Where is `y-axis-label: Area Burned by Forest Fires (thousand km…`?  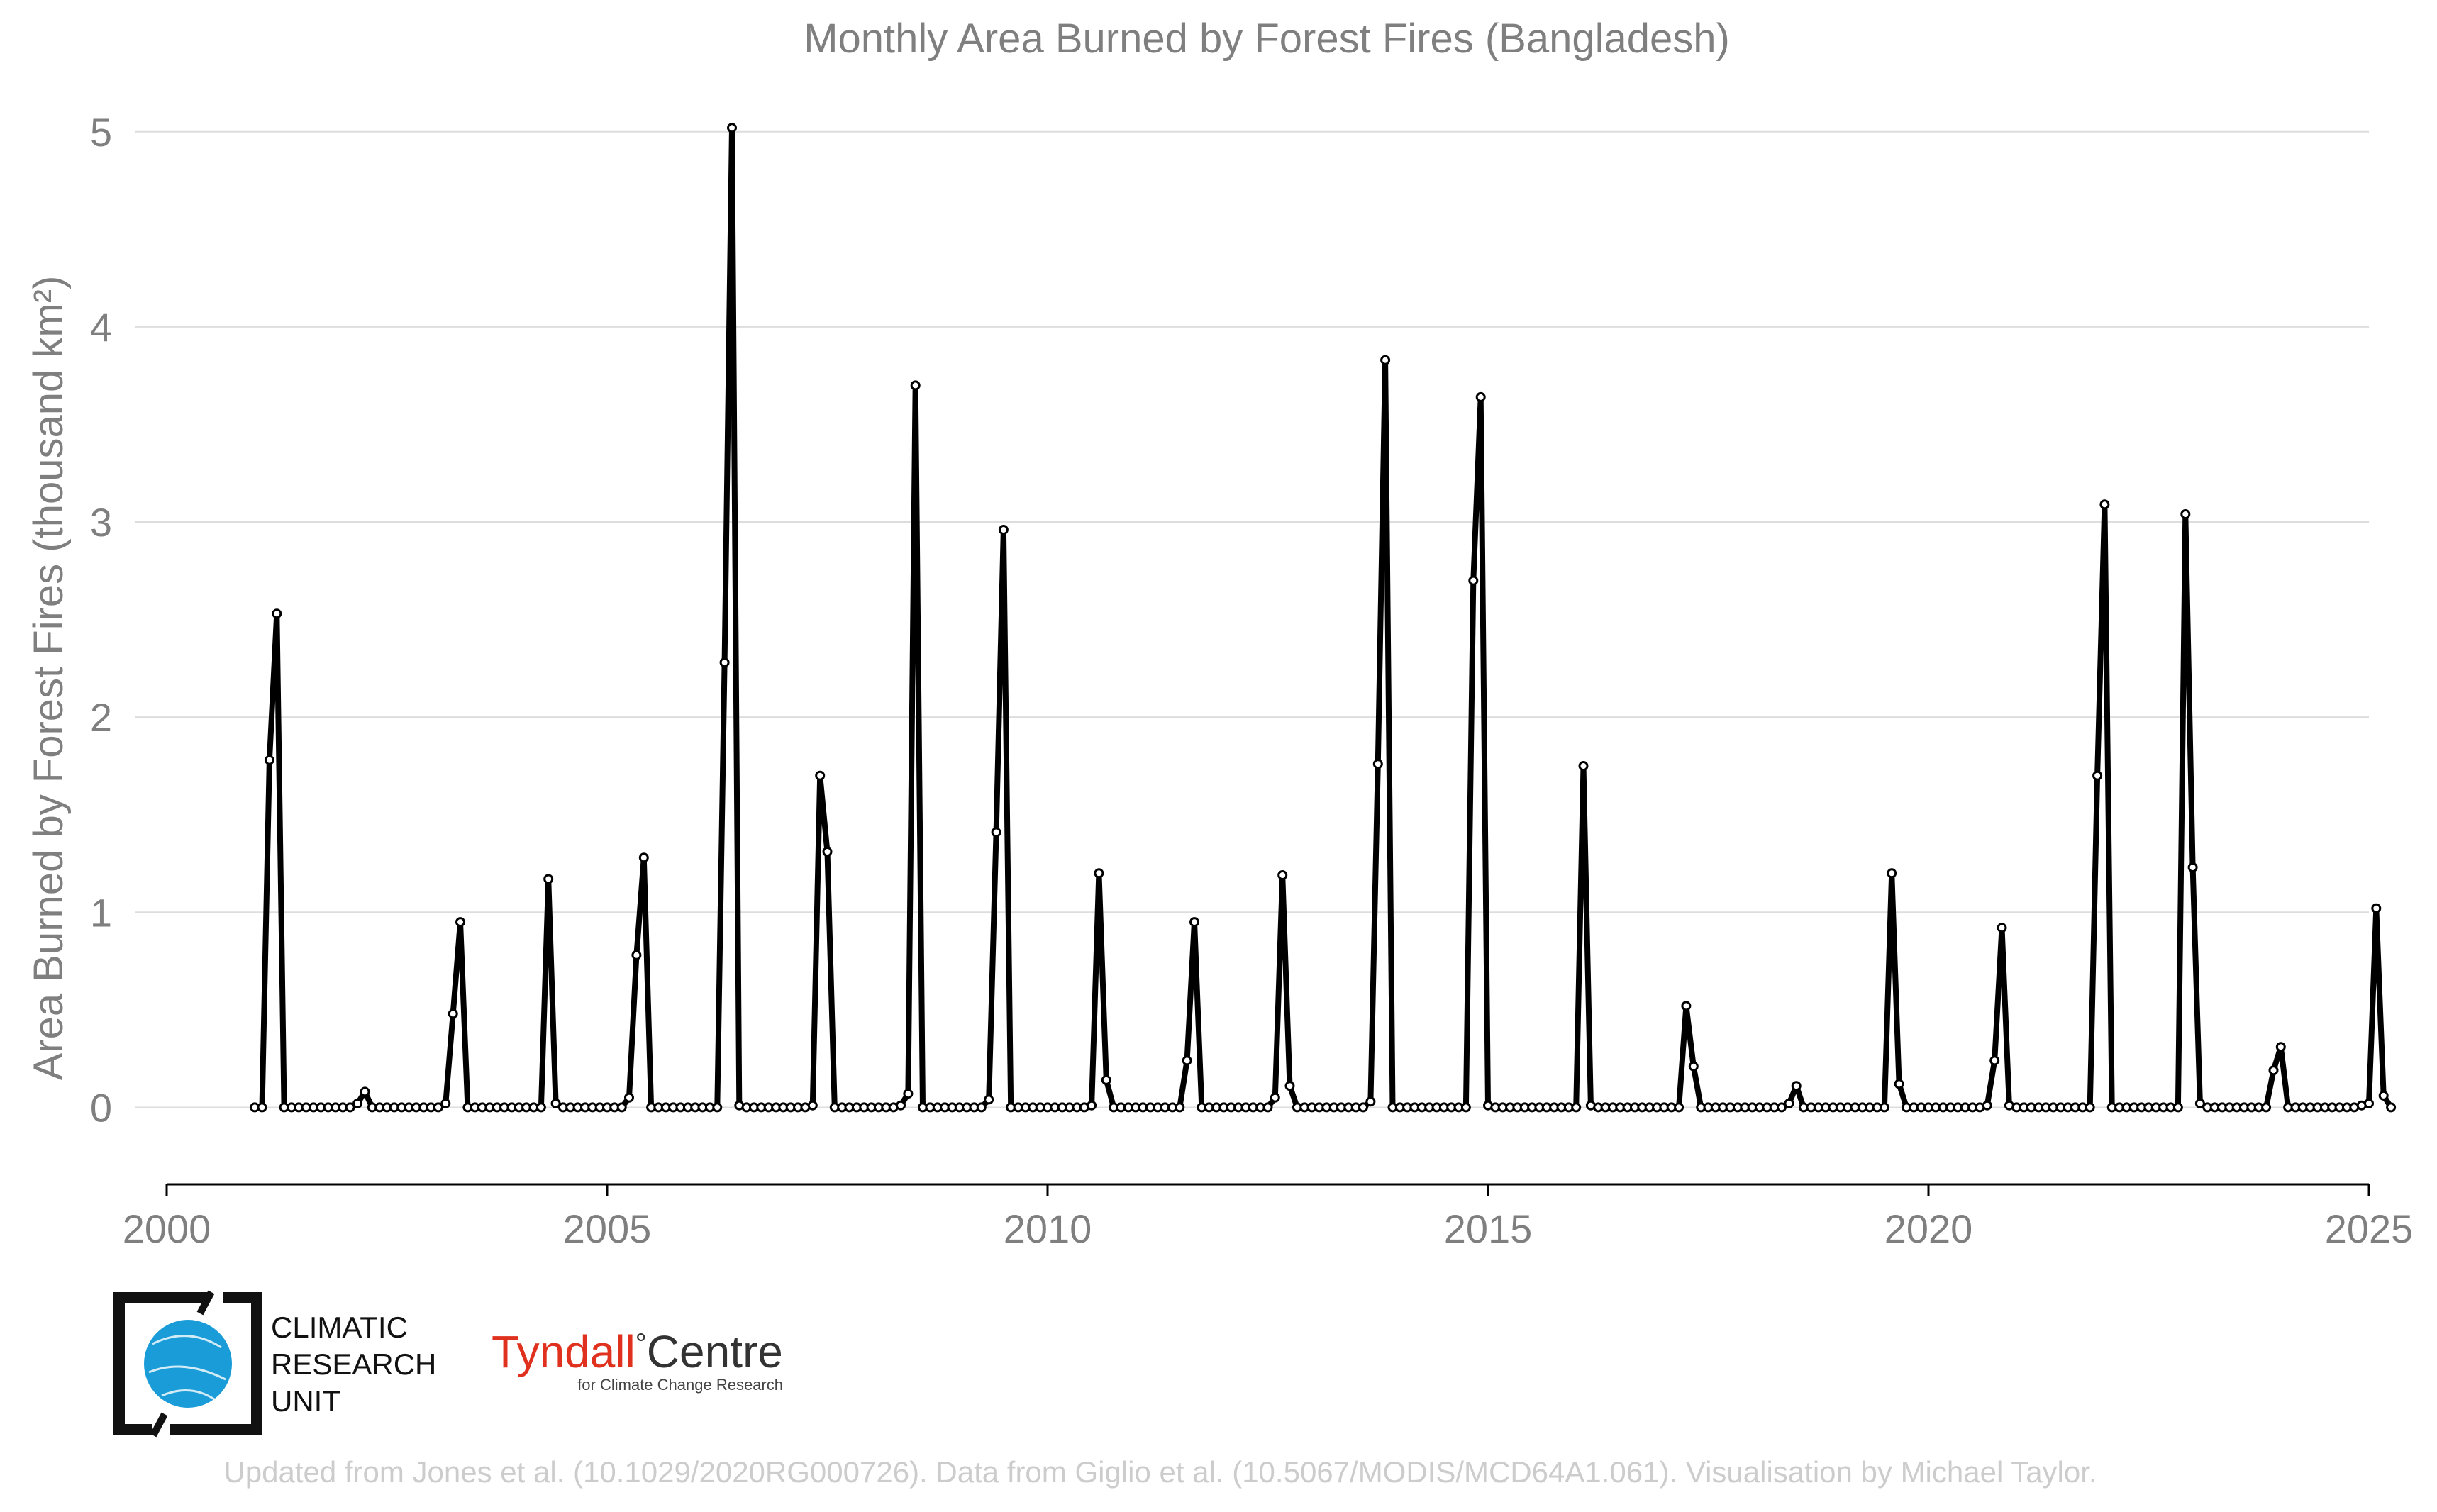
y-axis-label: Area Burned by Forest Fires (thousand km… is located at coordinates (49, 678).